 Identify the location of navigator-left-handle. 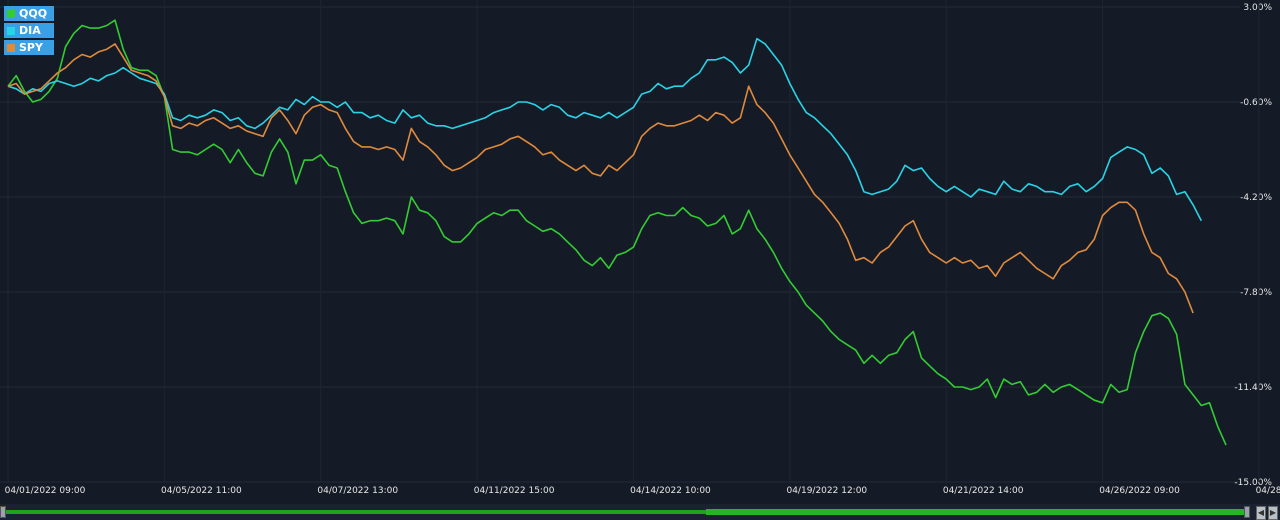
(3, 512).